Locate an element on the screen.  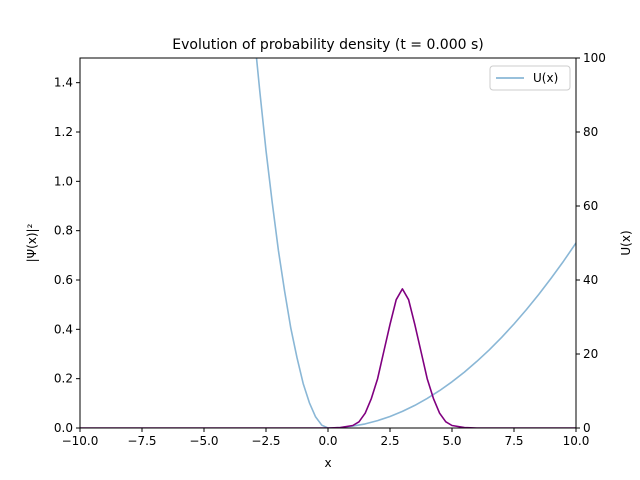
legend-box is located at coordinates (530, 78).